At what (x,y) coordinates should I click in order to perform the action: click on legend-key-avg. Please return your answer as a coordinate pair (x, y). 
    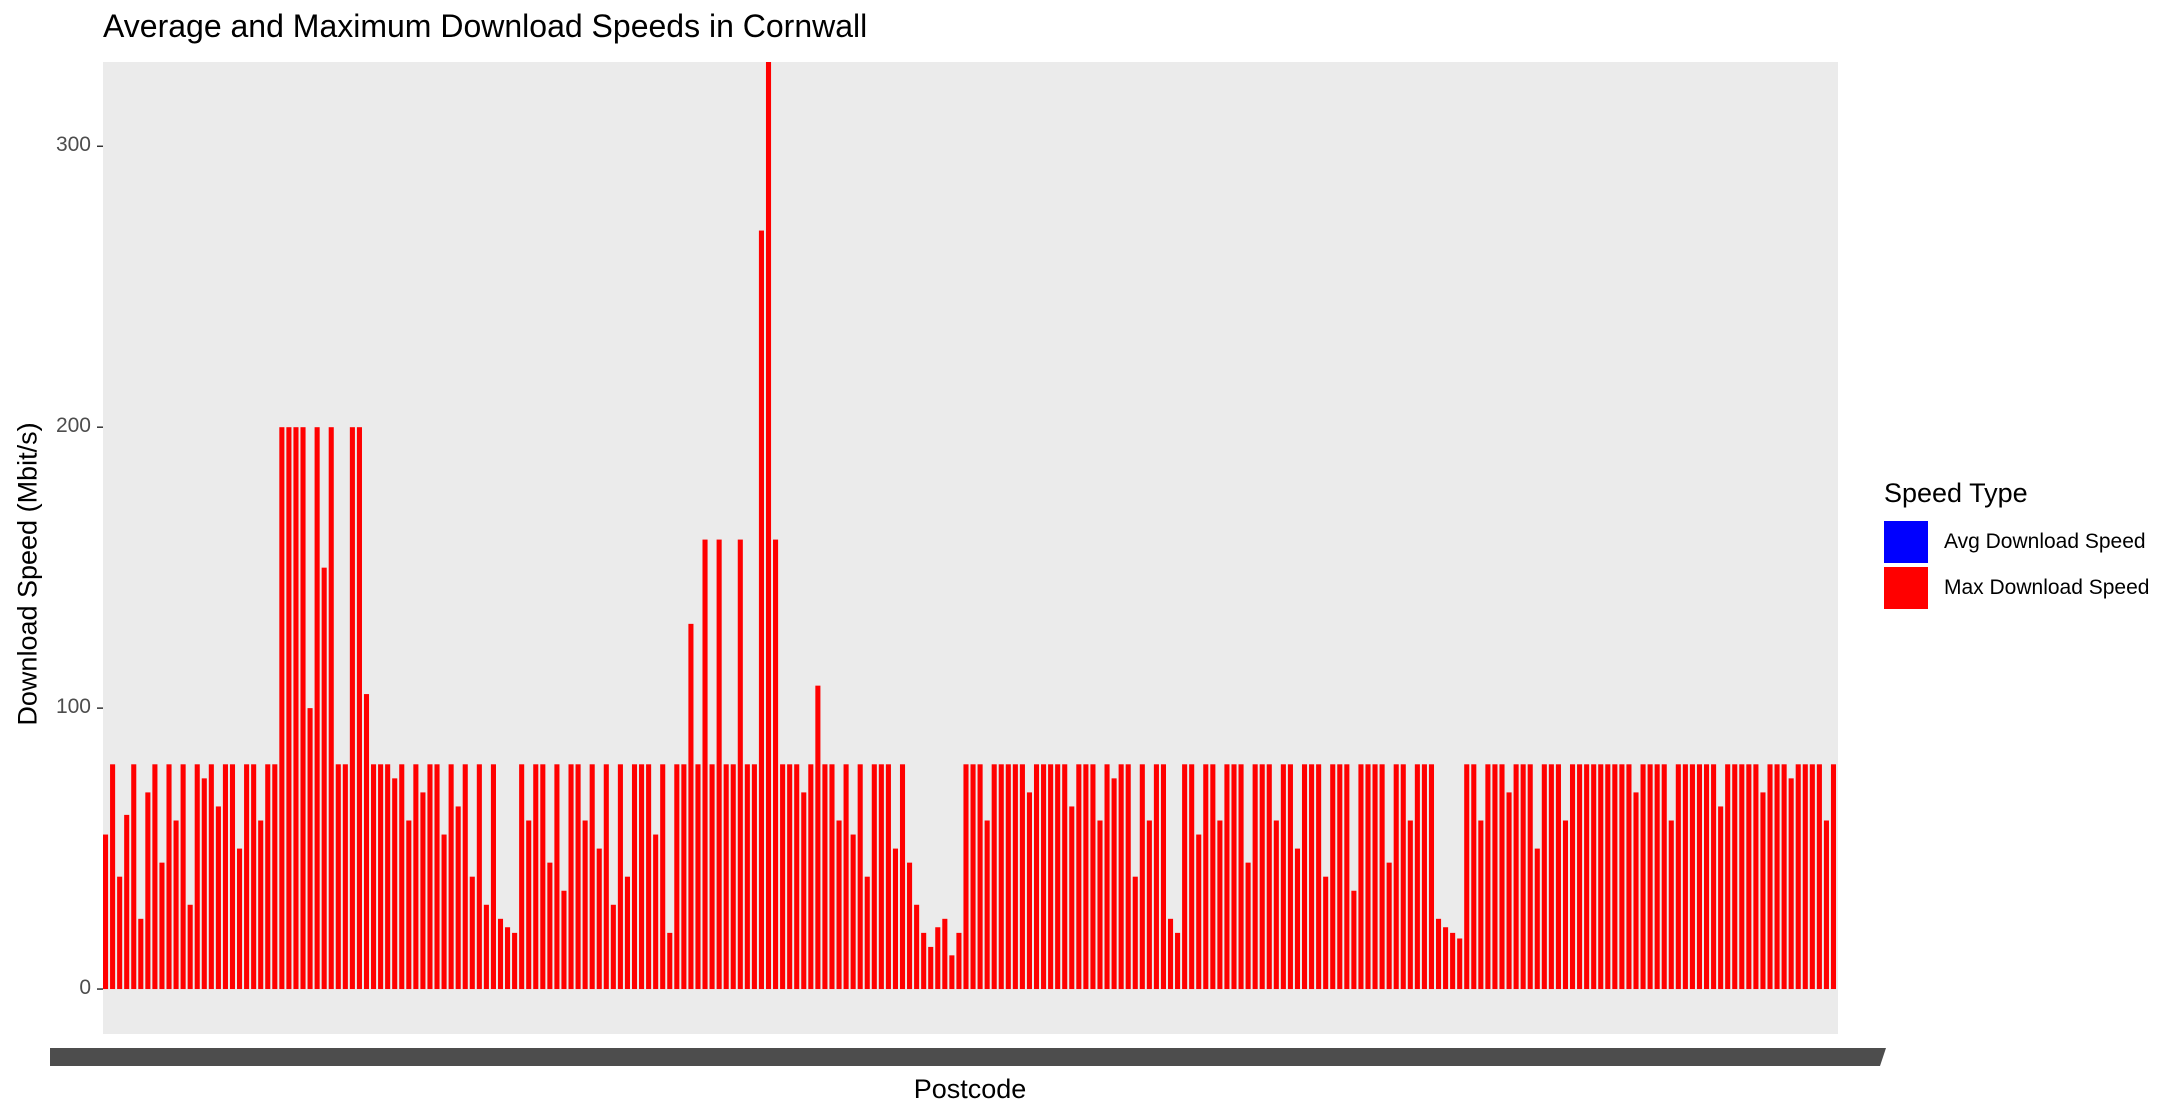
    Looking at the image, I should click on (1906, 542).